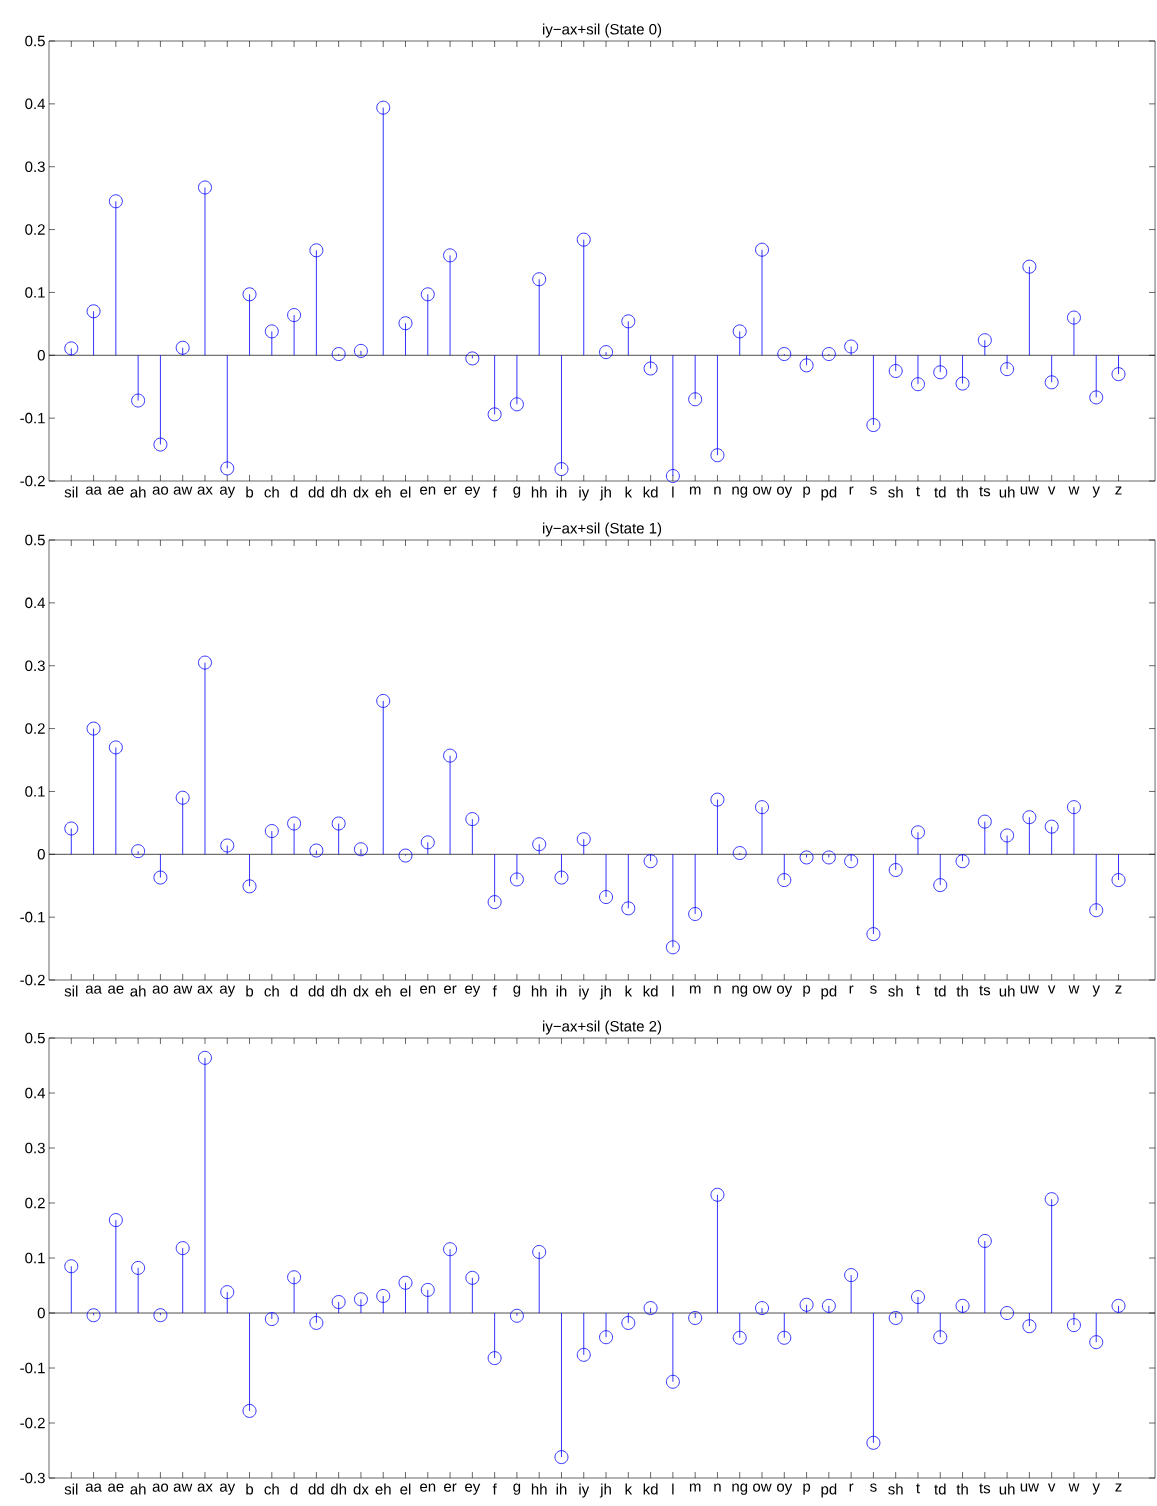 Image resolution: width=1157 pixels, height=1506 pixels. Describe the element at coordinates (629, 492) in the screenshot. I see `x-tick-label: k` at that location.